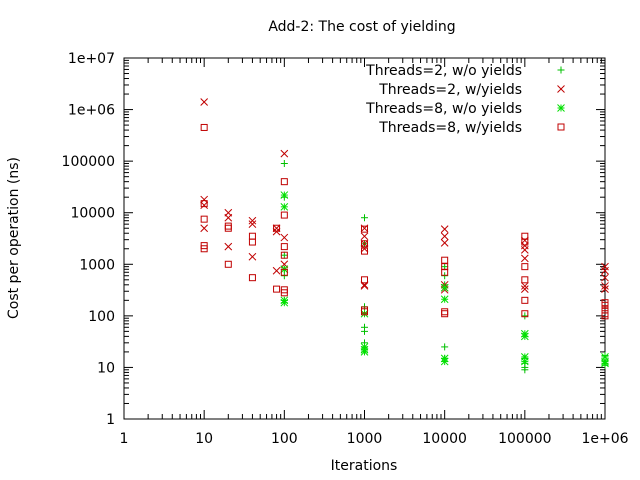 The height and width of the screenshot is (480, 640). Describe the element at coordinates (361, 27) in the screenshot. I see `chart-title: Add-2: The cost of yielding` at that location.